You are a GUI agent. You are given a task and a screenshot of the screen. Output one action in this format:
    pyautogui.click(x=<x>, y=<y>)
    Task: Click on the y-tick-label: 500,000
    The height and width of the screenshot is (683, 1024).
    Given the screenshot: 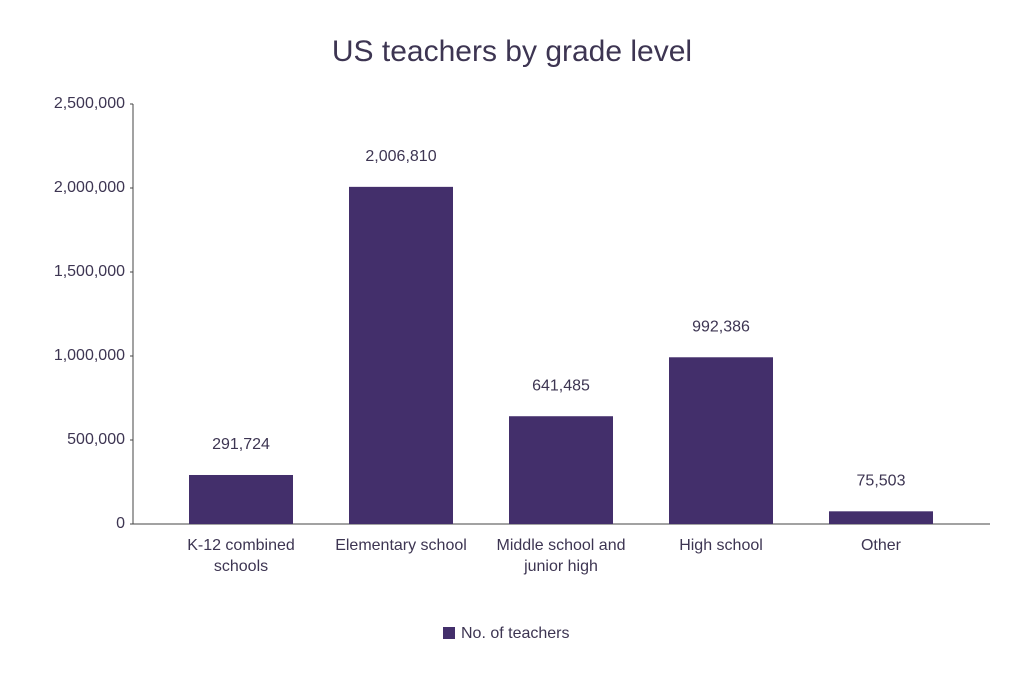 What is the action you would take?
    pyautogui.click(x=96, y=439)
    